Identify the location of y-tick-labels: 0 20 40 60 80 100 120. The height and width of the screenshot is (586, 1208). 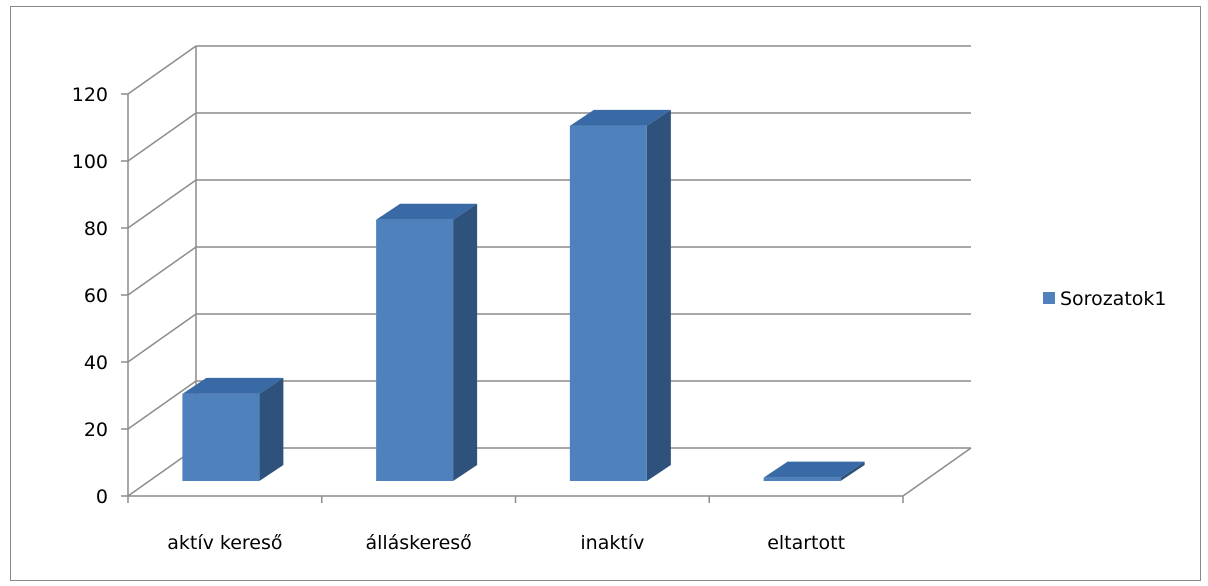
(90, 296).